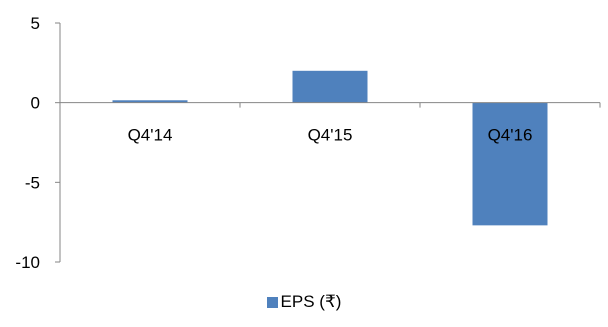 Image resolution: width=608 pixels, height=327 pixels. I want to click on category-label: Q4'14, so click(150, 135).